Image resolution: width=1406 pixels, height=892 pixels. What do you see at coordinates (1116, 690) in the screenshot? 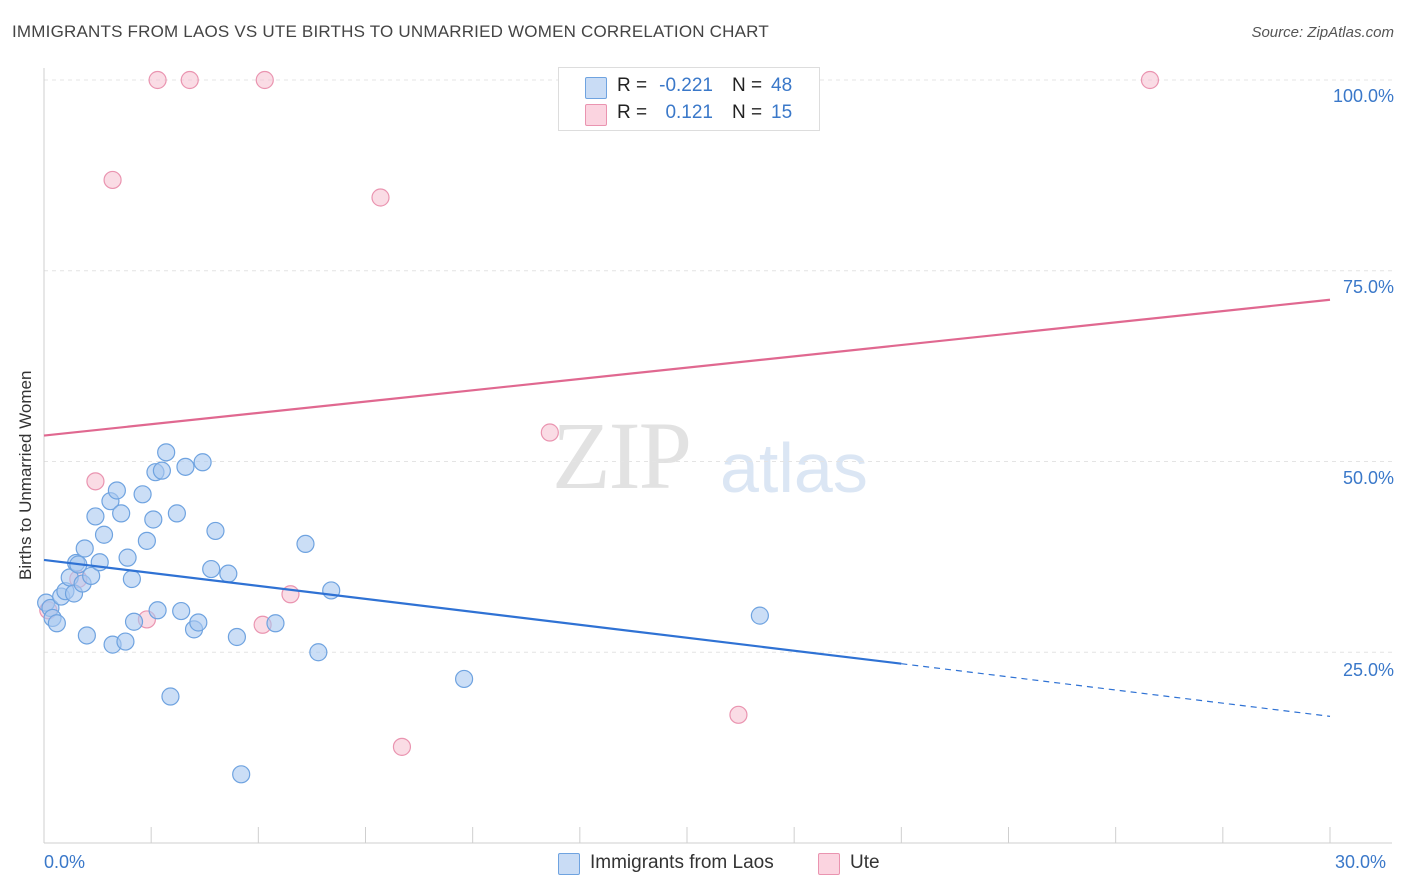
I see `laos-trend-line-extension` at bounding box center [1116, 690].